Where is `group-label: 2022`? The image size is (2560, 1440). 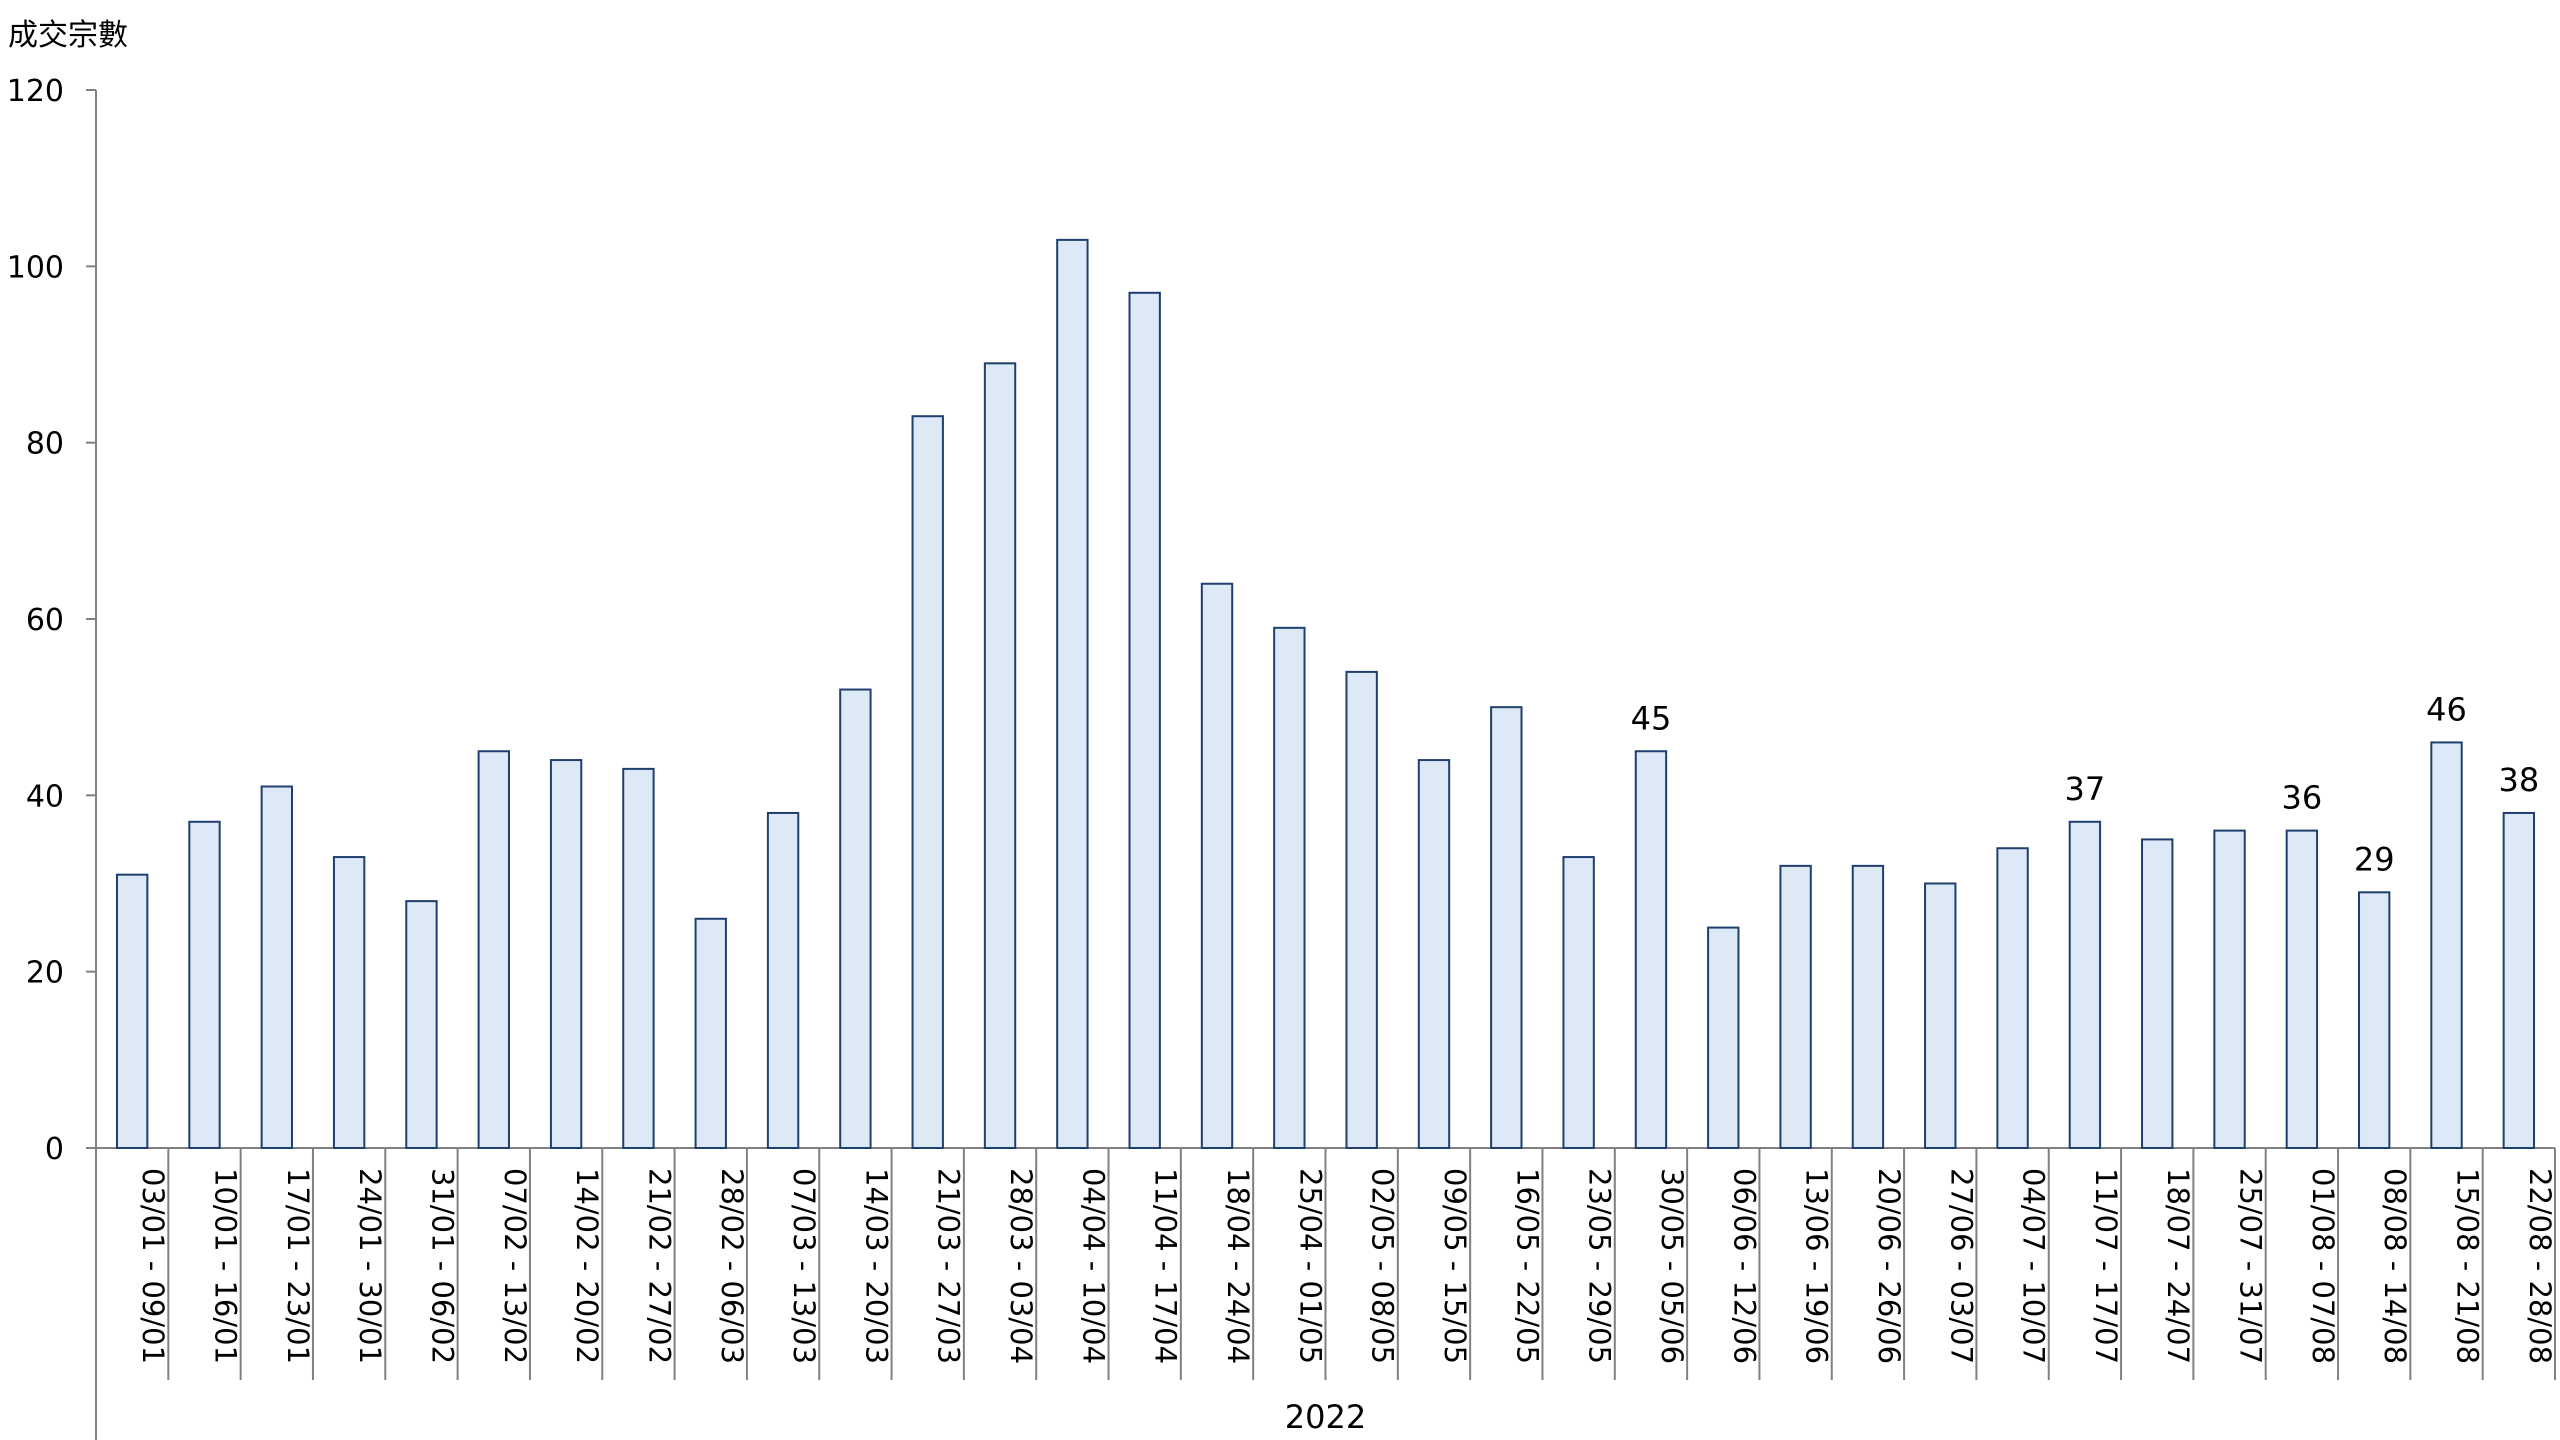 group-label: 2022 is located at coordinates (1325, 1417).